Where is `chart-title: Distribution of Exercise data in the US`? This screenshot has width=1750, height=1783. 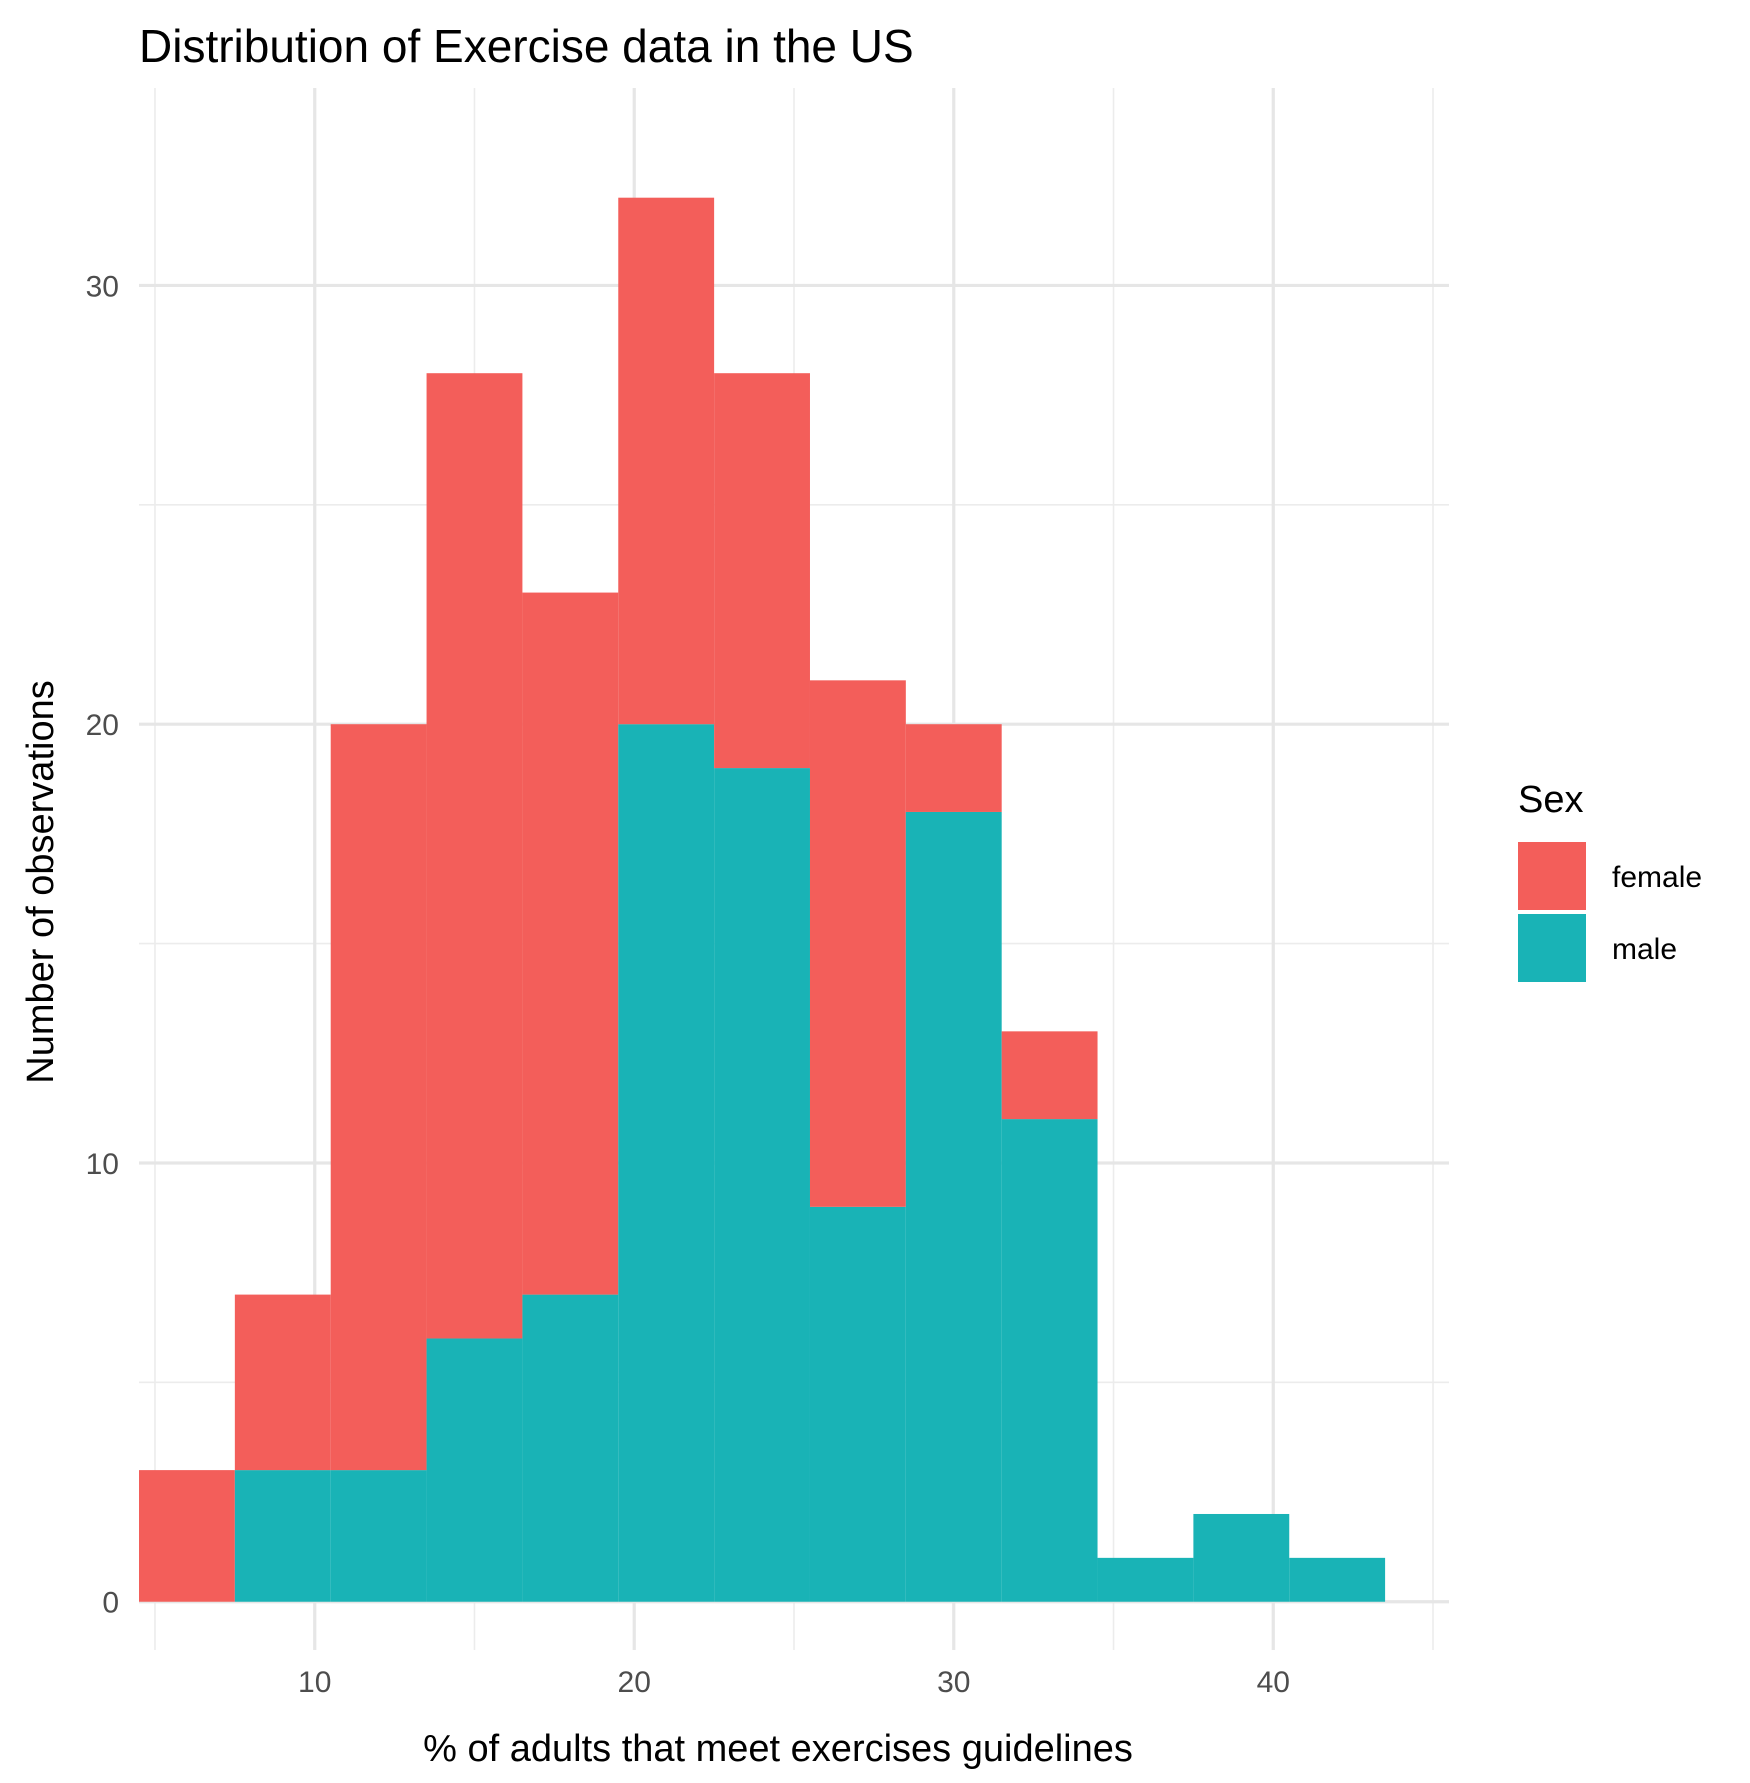
chart-title: Distribution of Exercise data in the US is located at coordinates (526, 46).